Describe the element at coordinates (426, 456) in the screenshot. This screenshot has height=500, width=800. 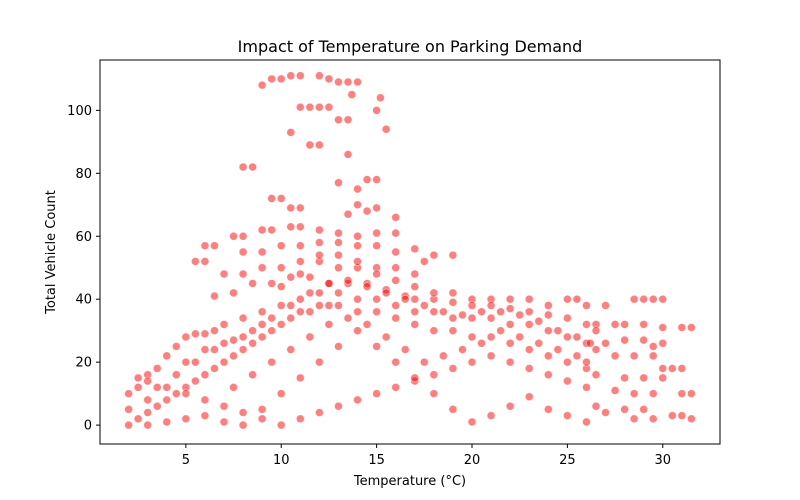
I see `x-axis-ticks: 5 10 15 20 25 30` at that location.